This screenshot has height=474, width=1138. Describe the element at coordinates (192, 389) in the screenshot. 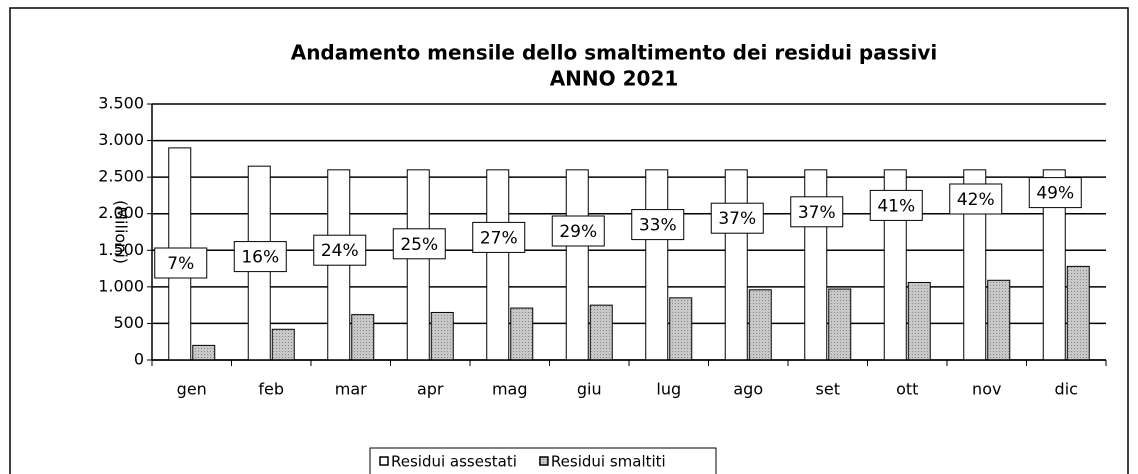

I see `x-tick-label: gen` at that location.